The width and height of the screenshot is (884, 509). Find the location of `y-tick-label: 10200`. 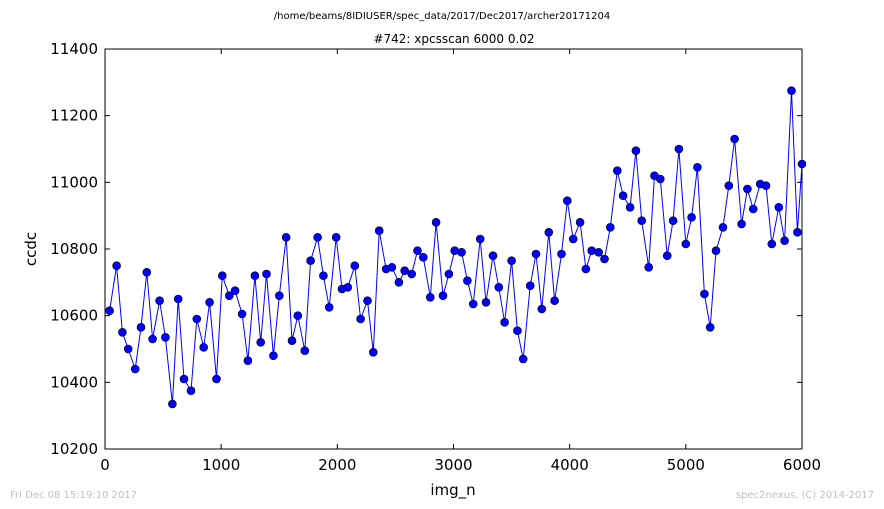

y-tick-label: 10200 is located at coordinates (74, 449).